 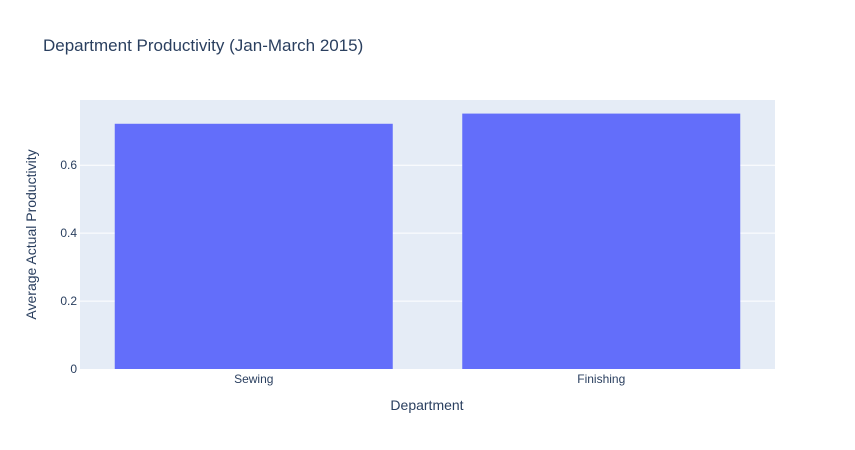 I want to click on y-axis-ticks: 0 0.2 0.4 0.6, so click(x=68, y=267).